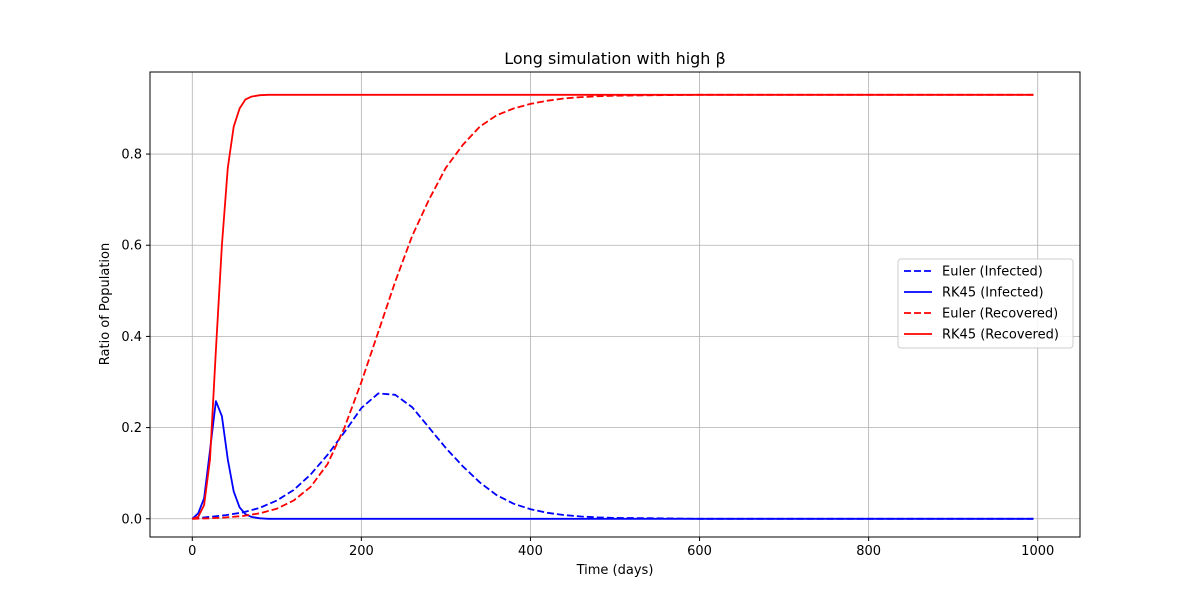 The image size is (1200, 600). What do you see at coordinates (192, 551) in the screenshot?
I see `x-tick-label: 0` at bounding box center [192, 551].